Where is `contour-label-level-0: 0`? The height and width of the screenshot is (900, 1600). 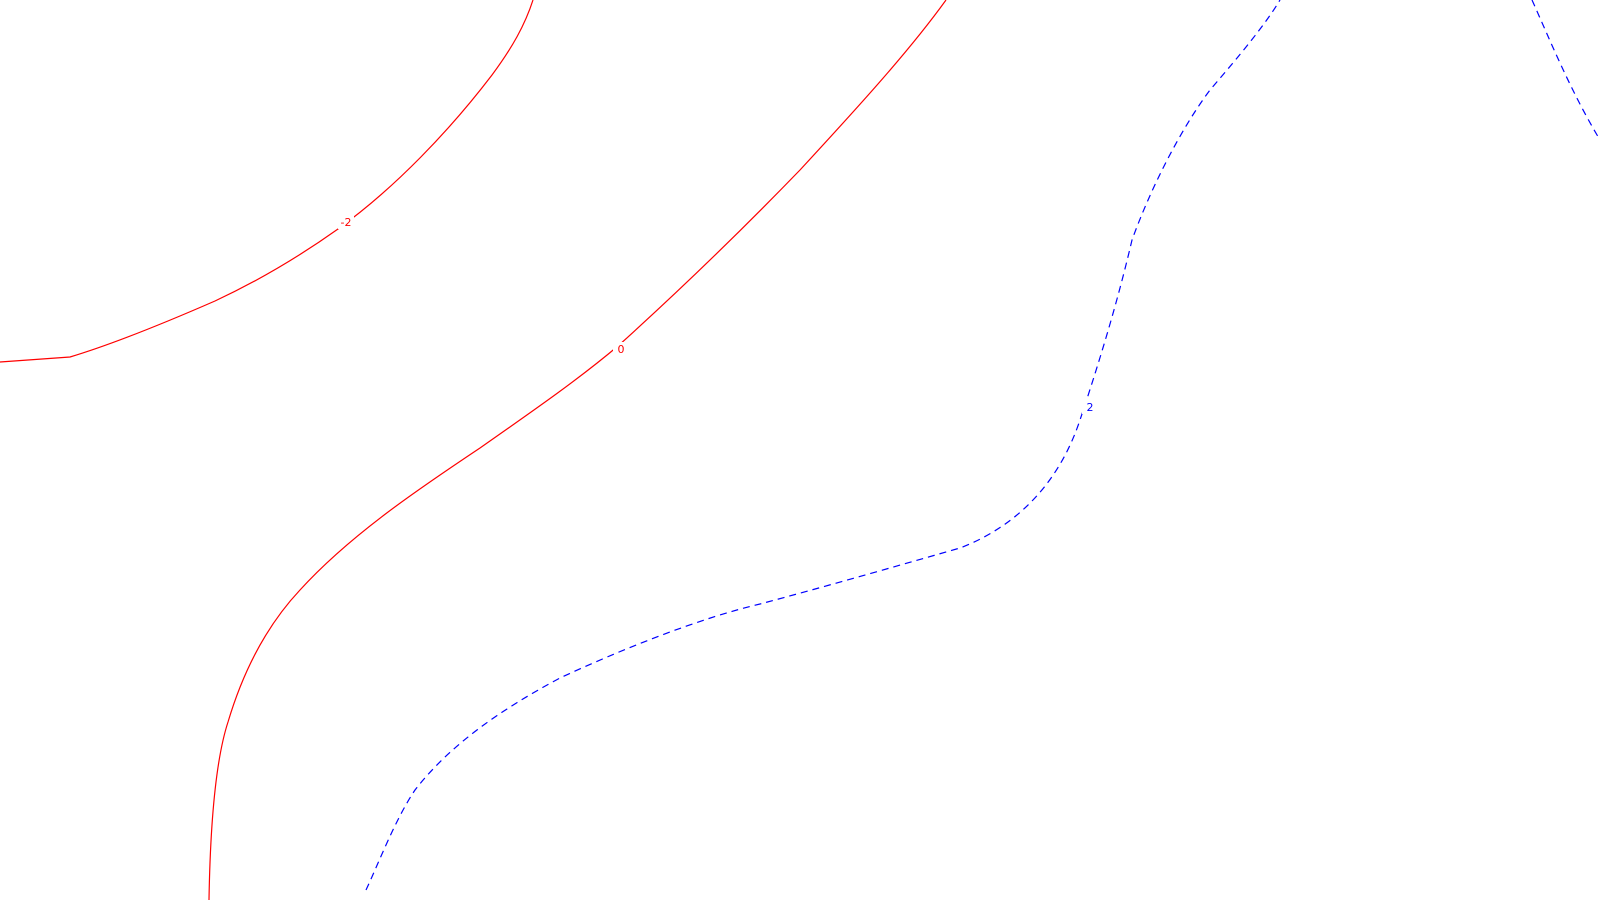 contour-label-level-0: 0 is located at coordinates (621, 349).